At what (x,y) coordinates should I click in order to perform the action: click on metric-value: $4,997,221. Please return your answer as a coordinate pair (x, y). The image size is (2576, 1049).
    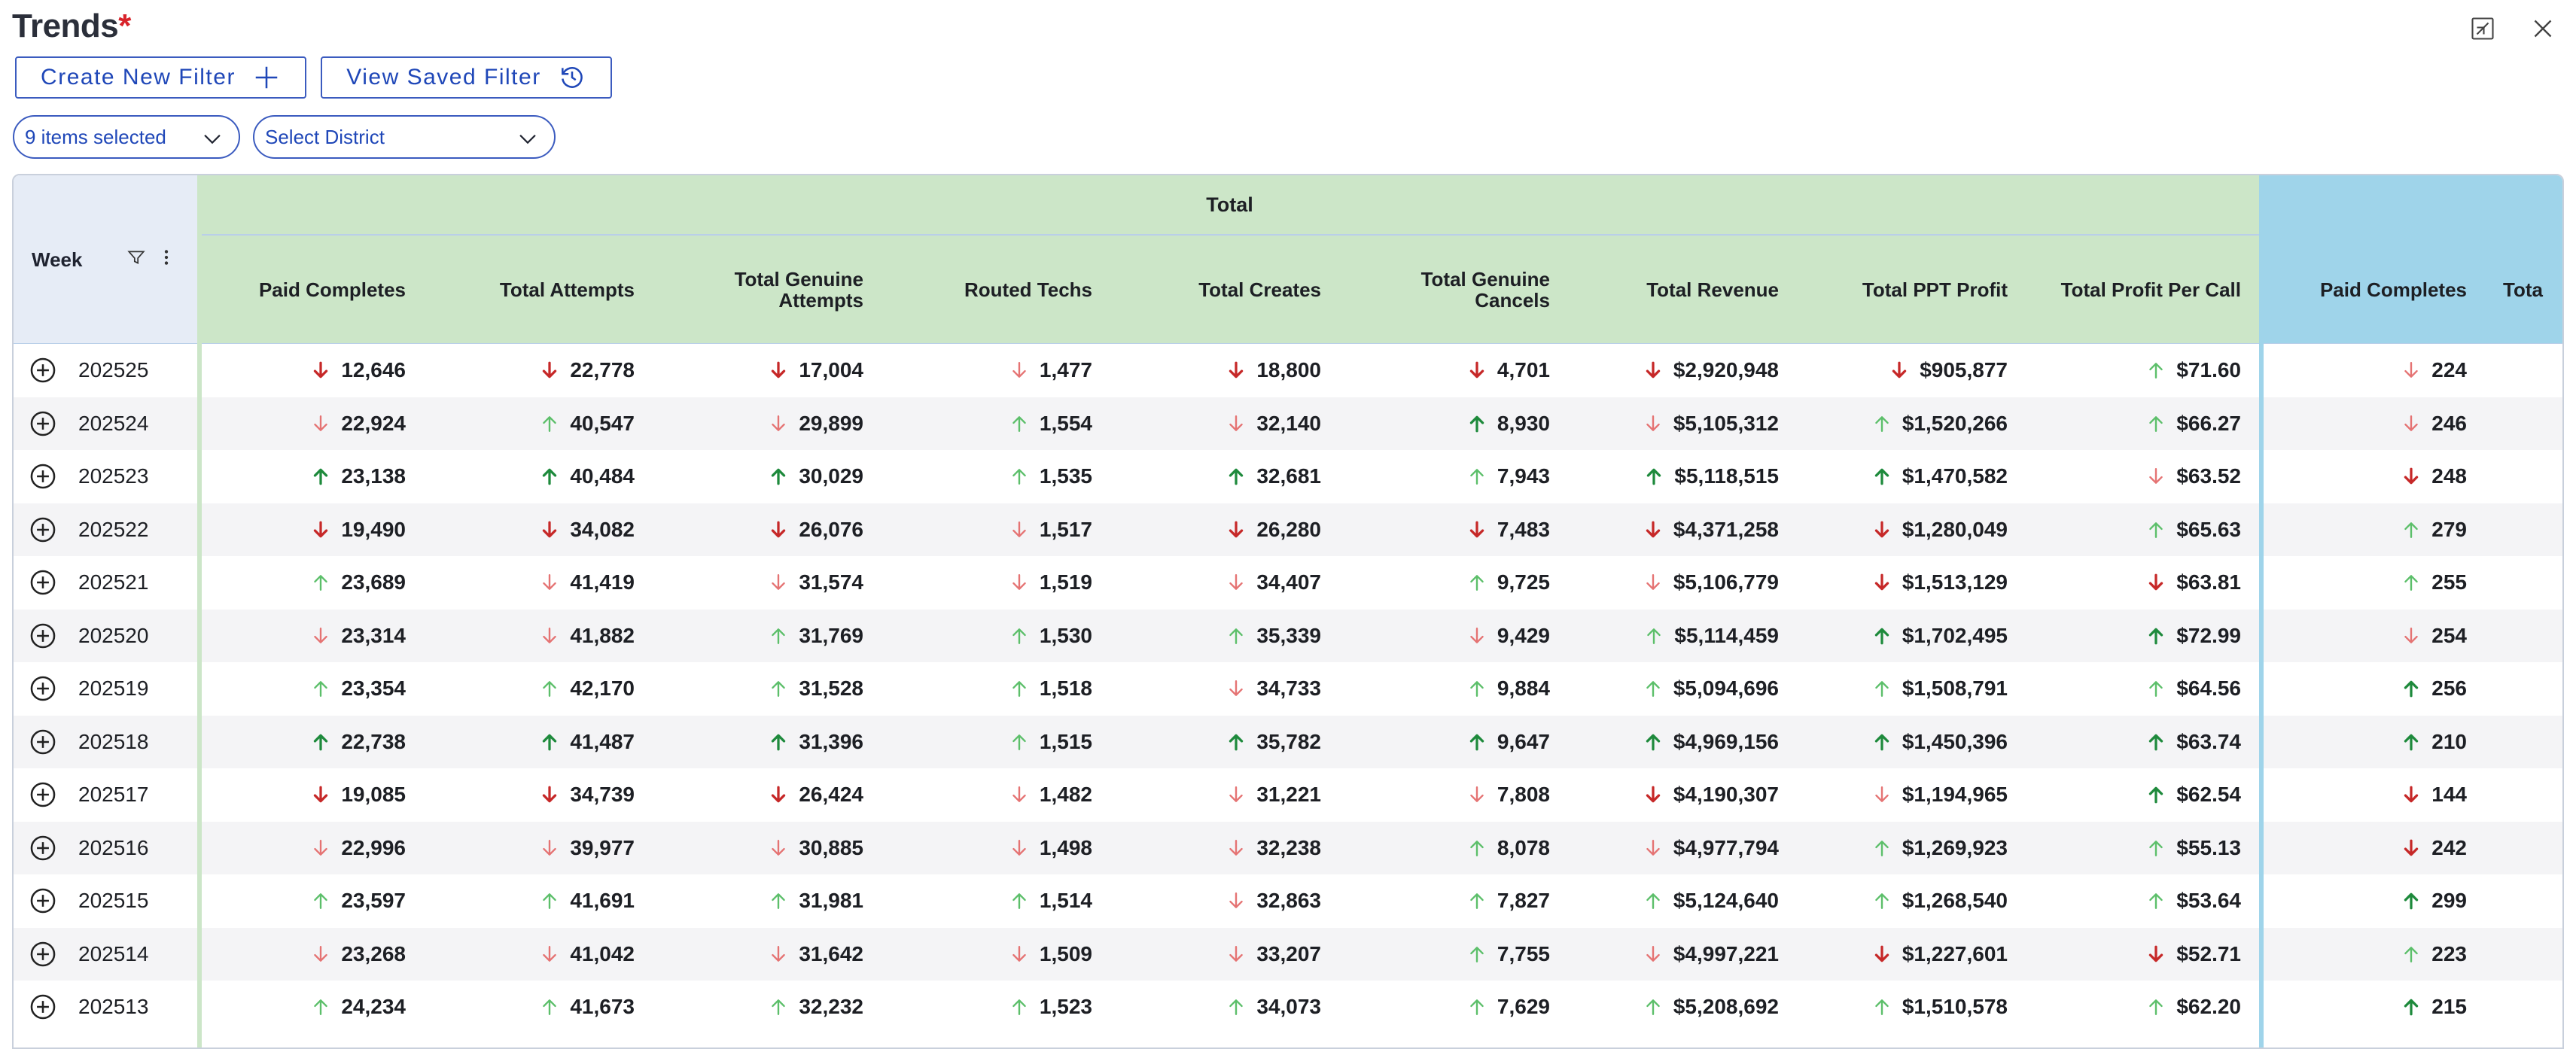
    Looking at the image, I should click on (1726, 953).